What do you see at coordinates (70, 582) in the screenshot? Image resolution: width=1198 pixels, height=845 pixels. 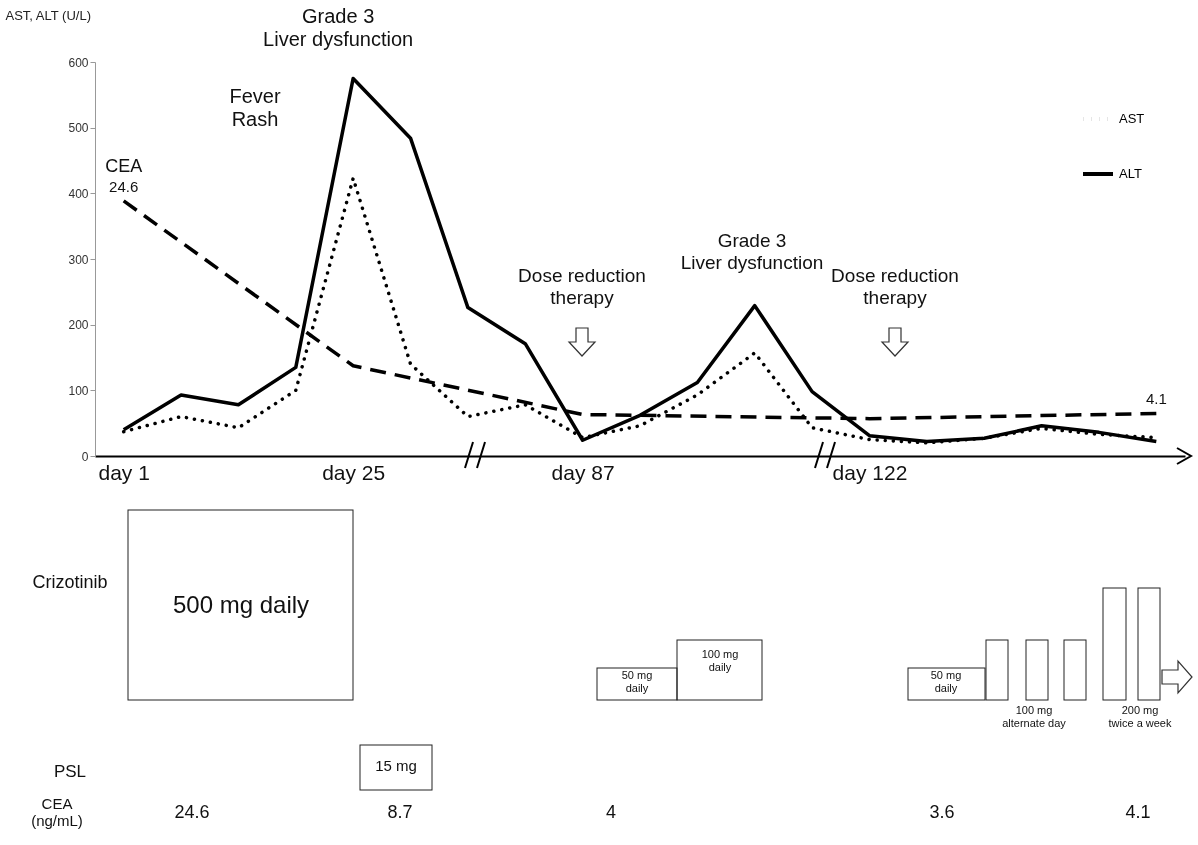 I see `text: Crizotinib` at bounding box center [70, 582].